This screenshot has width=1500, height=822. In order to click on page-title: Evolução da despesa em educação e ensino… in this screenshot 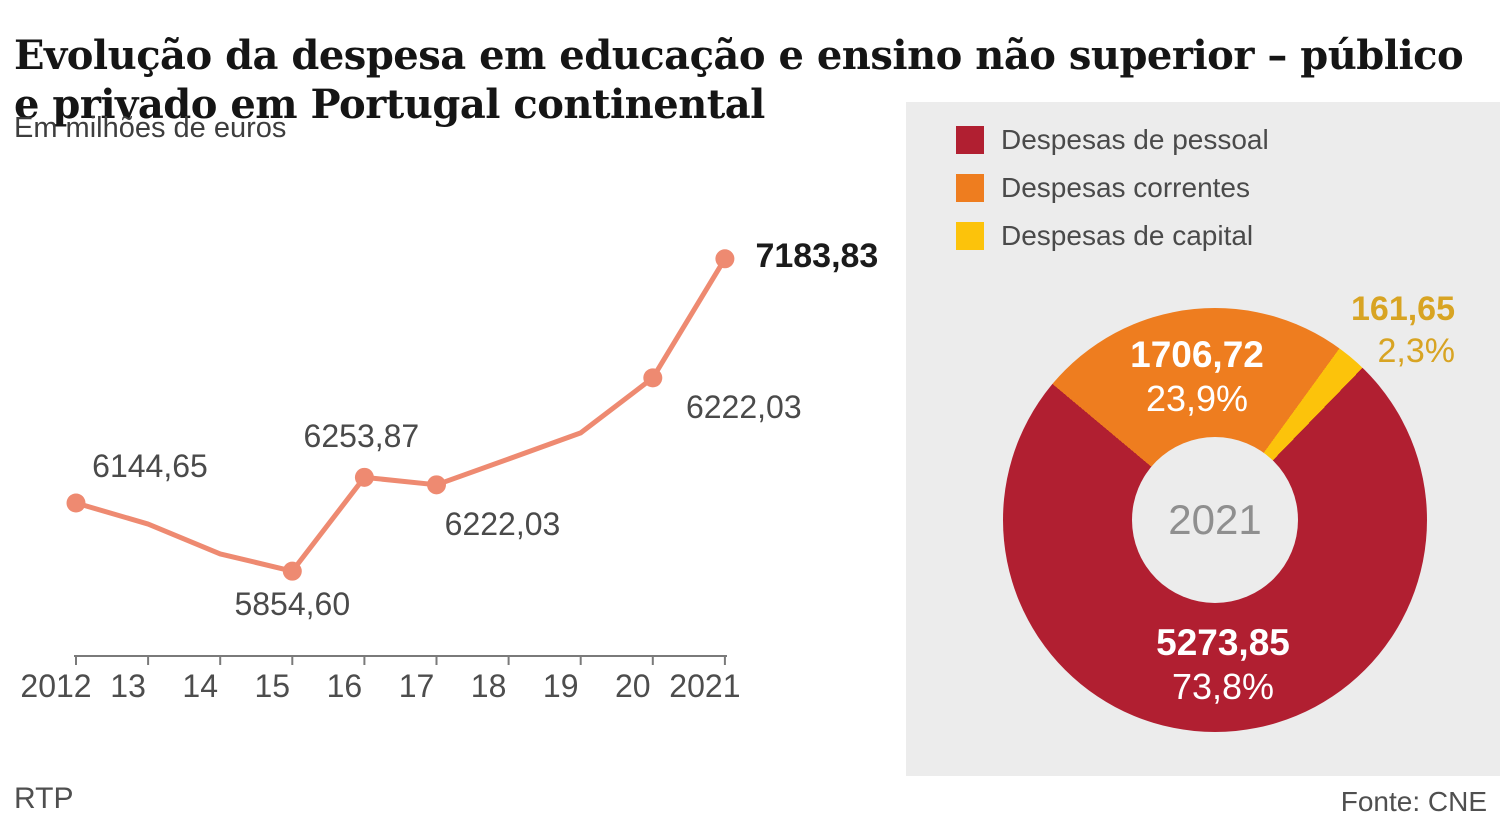, I will do `click(744, 80)`.